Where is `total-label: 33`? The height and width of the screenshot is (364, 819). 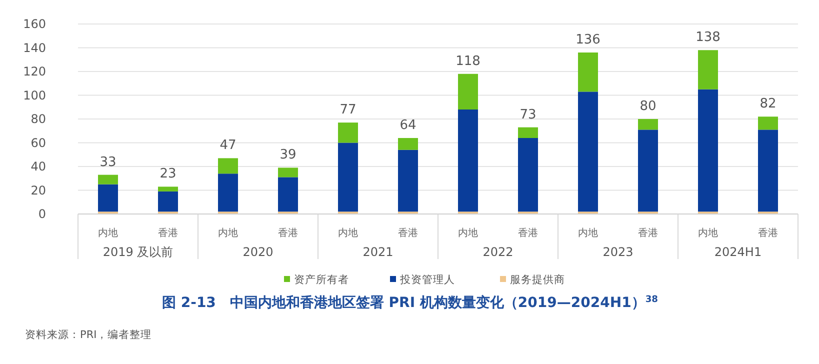 total-label: 33 is located at coordinates (108, 162).